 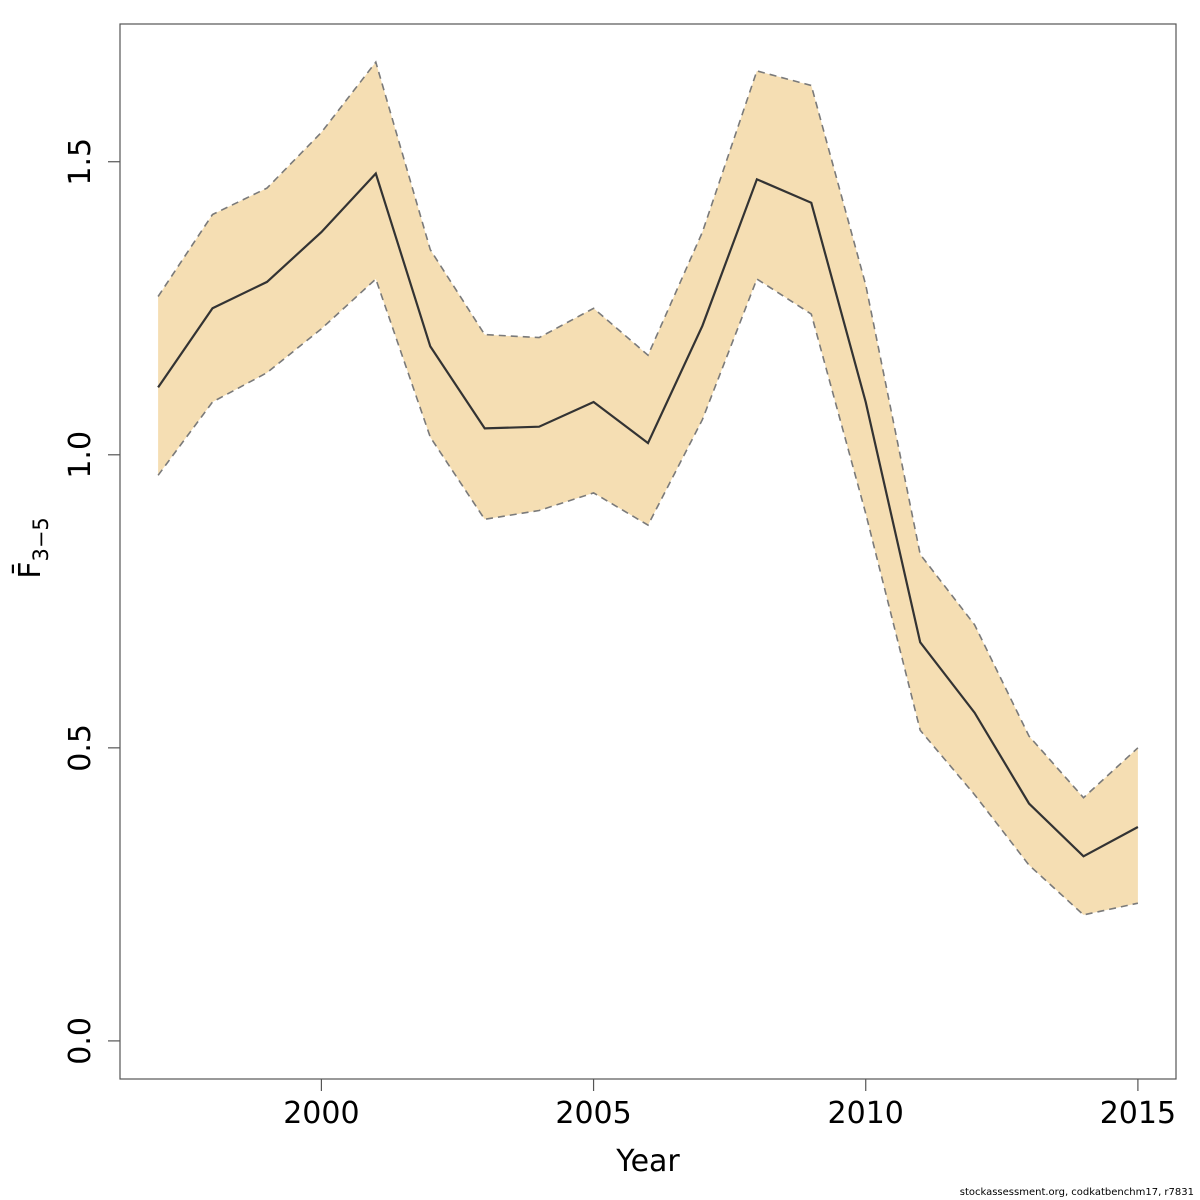 I want to click on y-tick-label: 1.5, so click(x=80, y=162).